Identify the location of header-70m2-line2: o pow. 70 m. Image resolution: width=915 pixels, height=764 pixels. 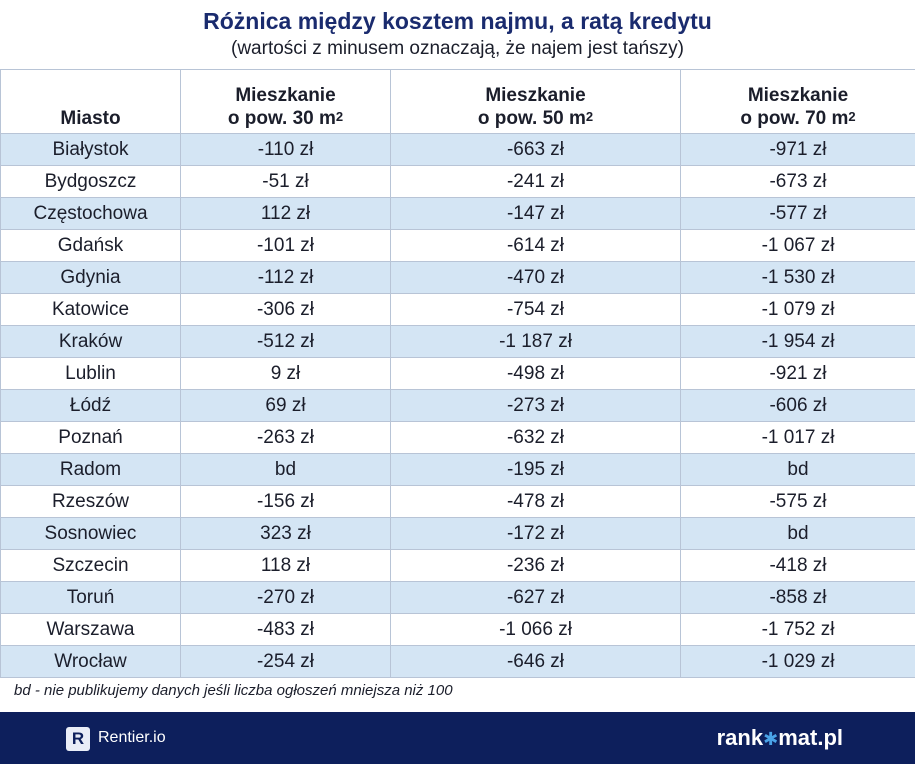
(794, 118).